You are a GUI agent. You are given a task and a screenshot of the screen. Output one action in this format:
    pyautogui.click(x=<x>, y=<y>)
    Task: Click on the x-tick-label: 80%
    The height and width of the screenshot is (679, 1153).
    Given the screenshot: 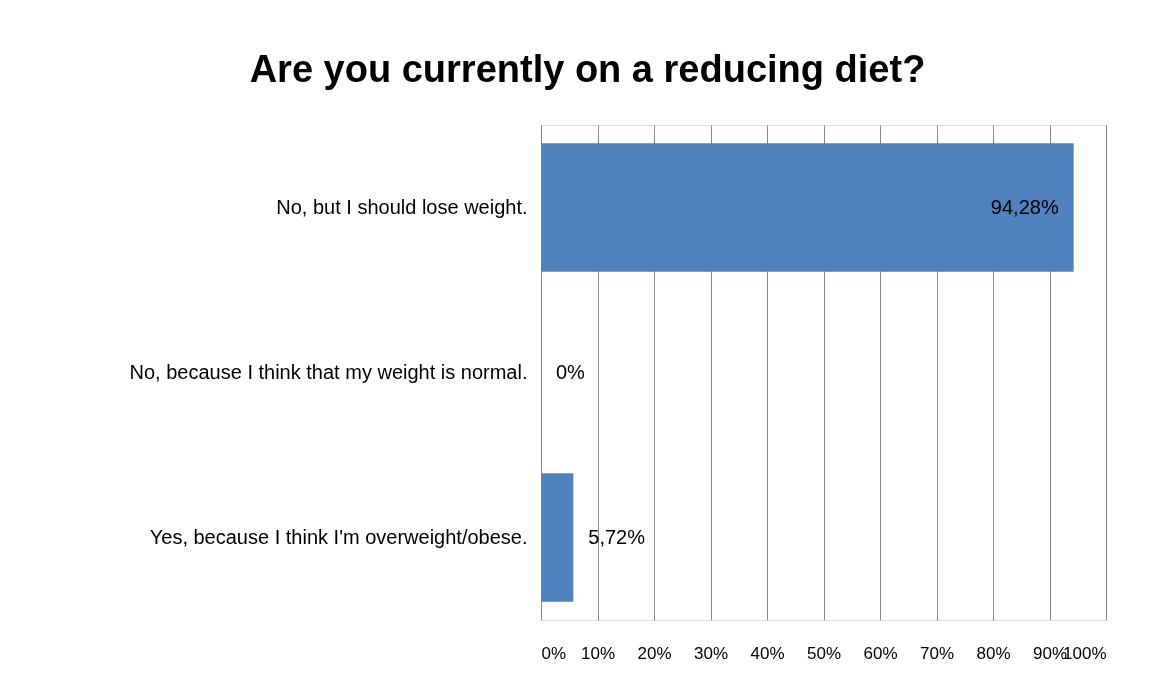 What is the action you would take?
    pyautogui.click(x=993, y=653)
    